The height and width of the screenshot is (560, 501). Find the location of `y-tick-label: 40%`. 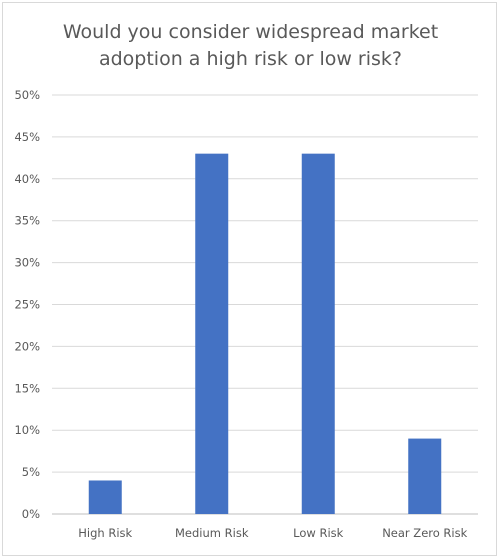

y-tick-label: 40% is located at coordinates (27, 179).